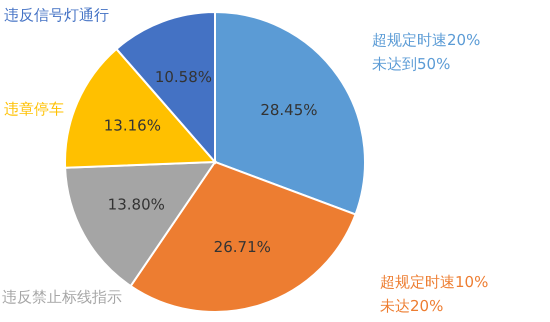 Image resolution: width=550 pixels, height=322 pixels. I want to click on slice-label: 超规定时速20% 未达到50%, so click(426, 52).